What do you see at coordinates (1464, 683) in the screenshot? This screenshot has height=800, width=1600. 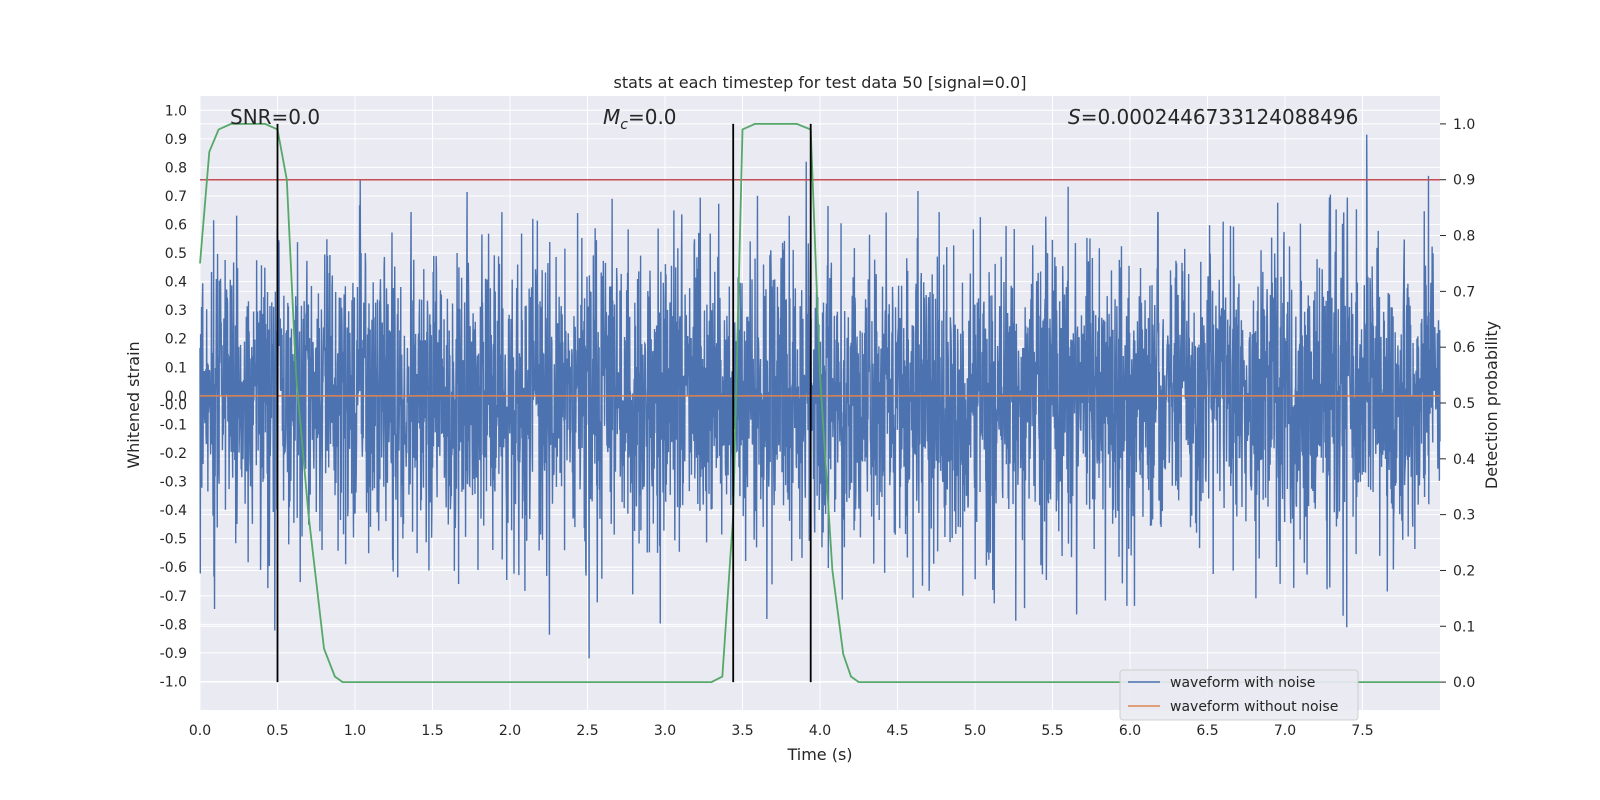 I see `right-y-tick-label: 0.0` at bounding box center [1464, 683].